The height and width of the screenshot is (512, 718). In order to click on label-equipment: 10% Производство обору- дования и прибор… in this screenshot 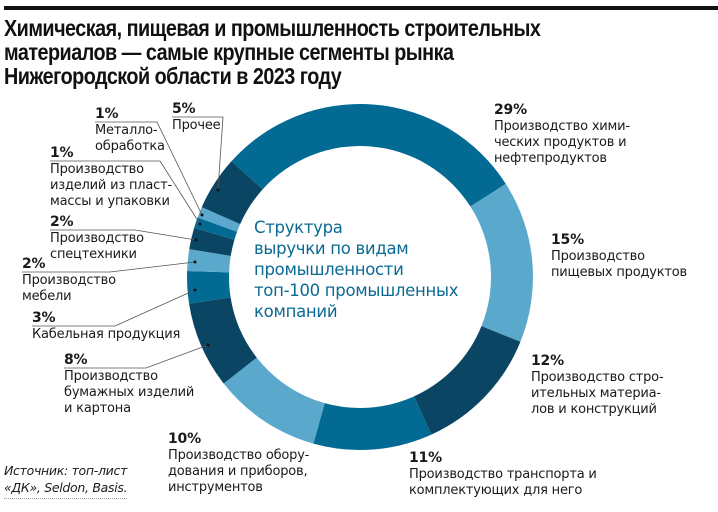, I will do `click(238, 463)`.